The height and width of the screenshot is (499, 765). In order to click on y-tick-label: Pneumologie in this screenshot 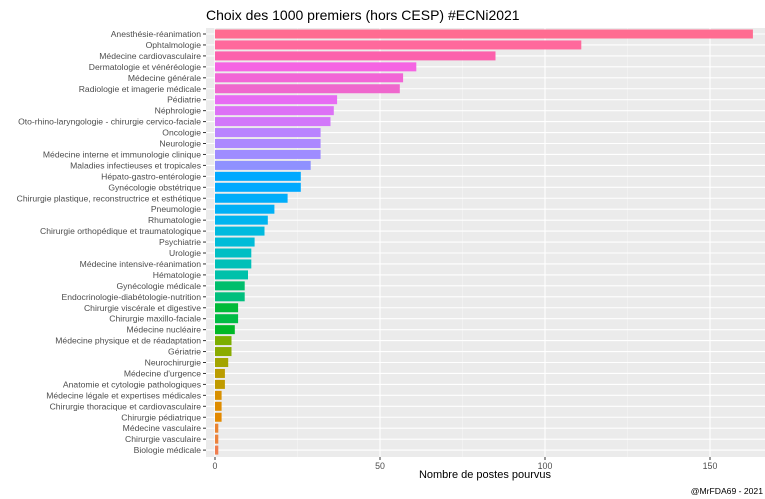, I will do `click(176, 209)`.